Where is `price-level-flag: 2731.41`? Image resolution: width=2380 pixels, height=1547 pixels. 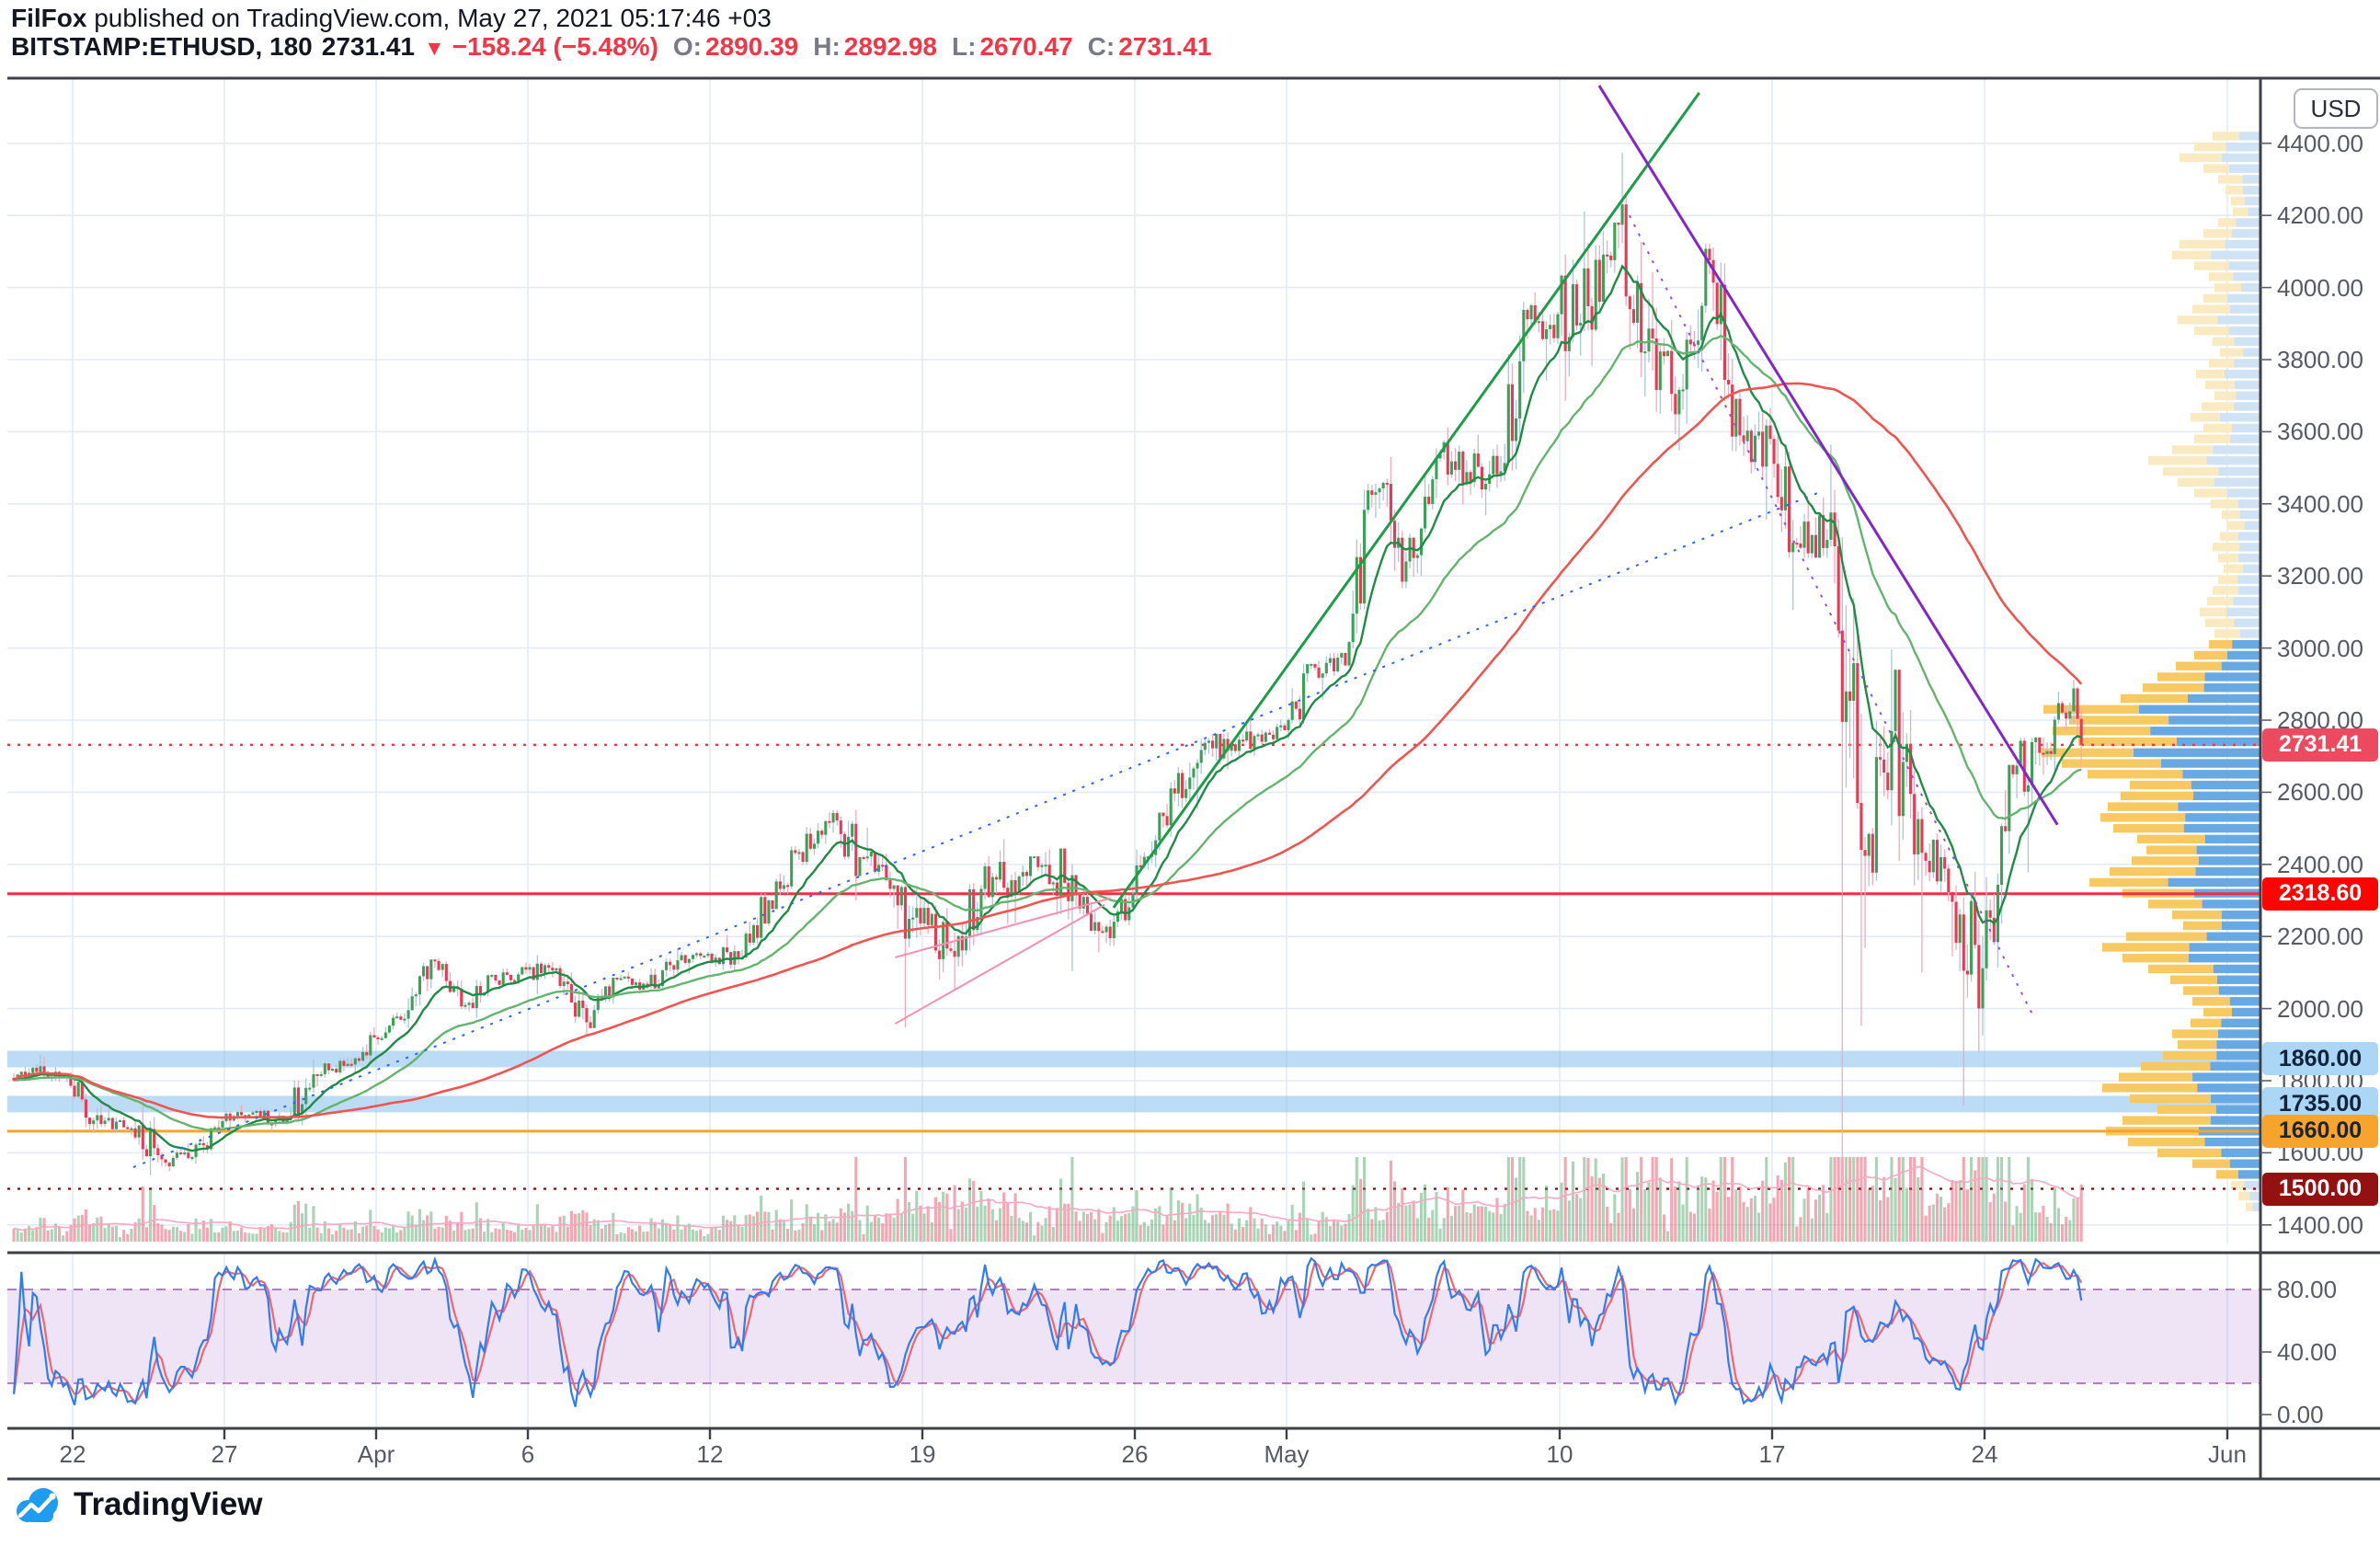
price-level-flag: 2731.41 is located at coordinates (2320, 745).